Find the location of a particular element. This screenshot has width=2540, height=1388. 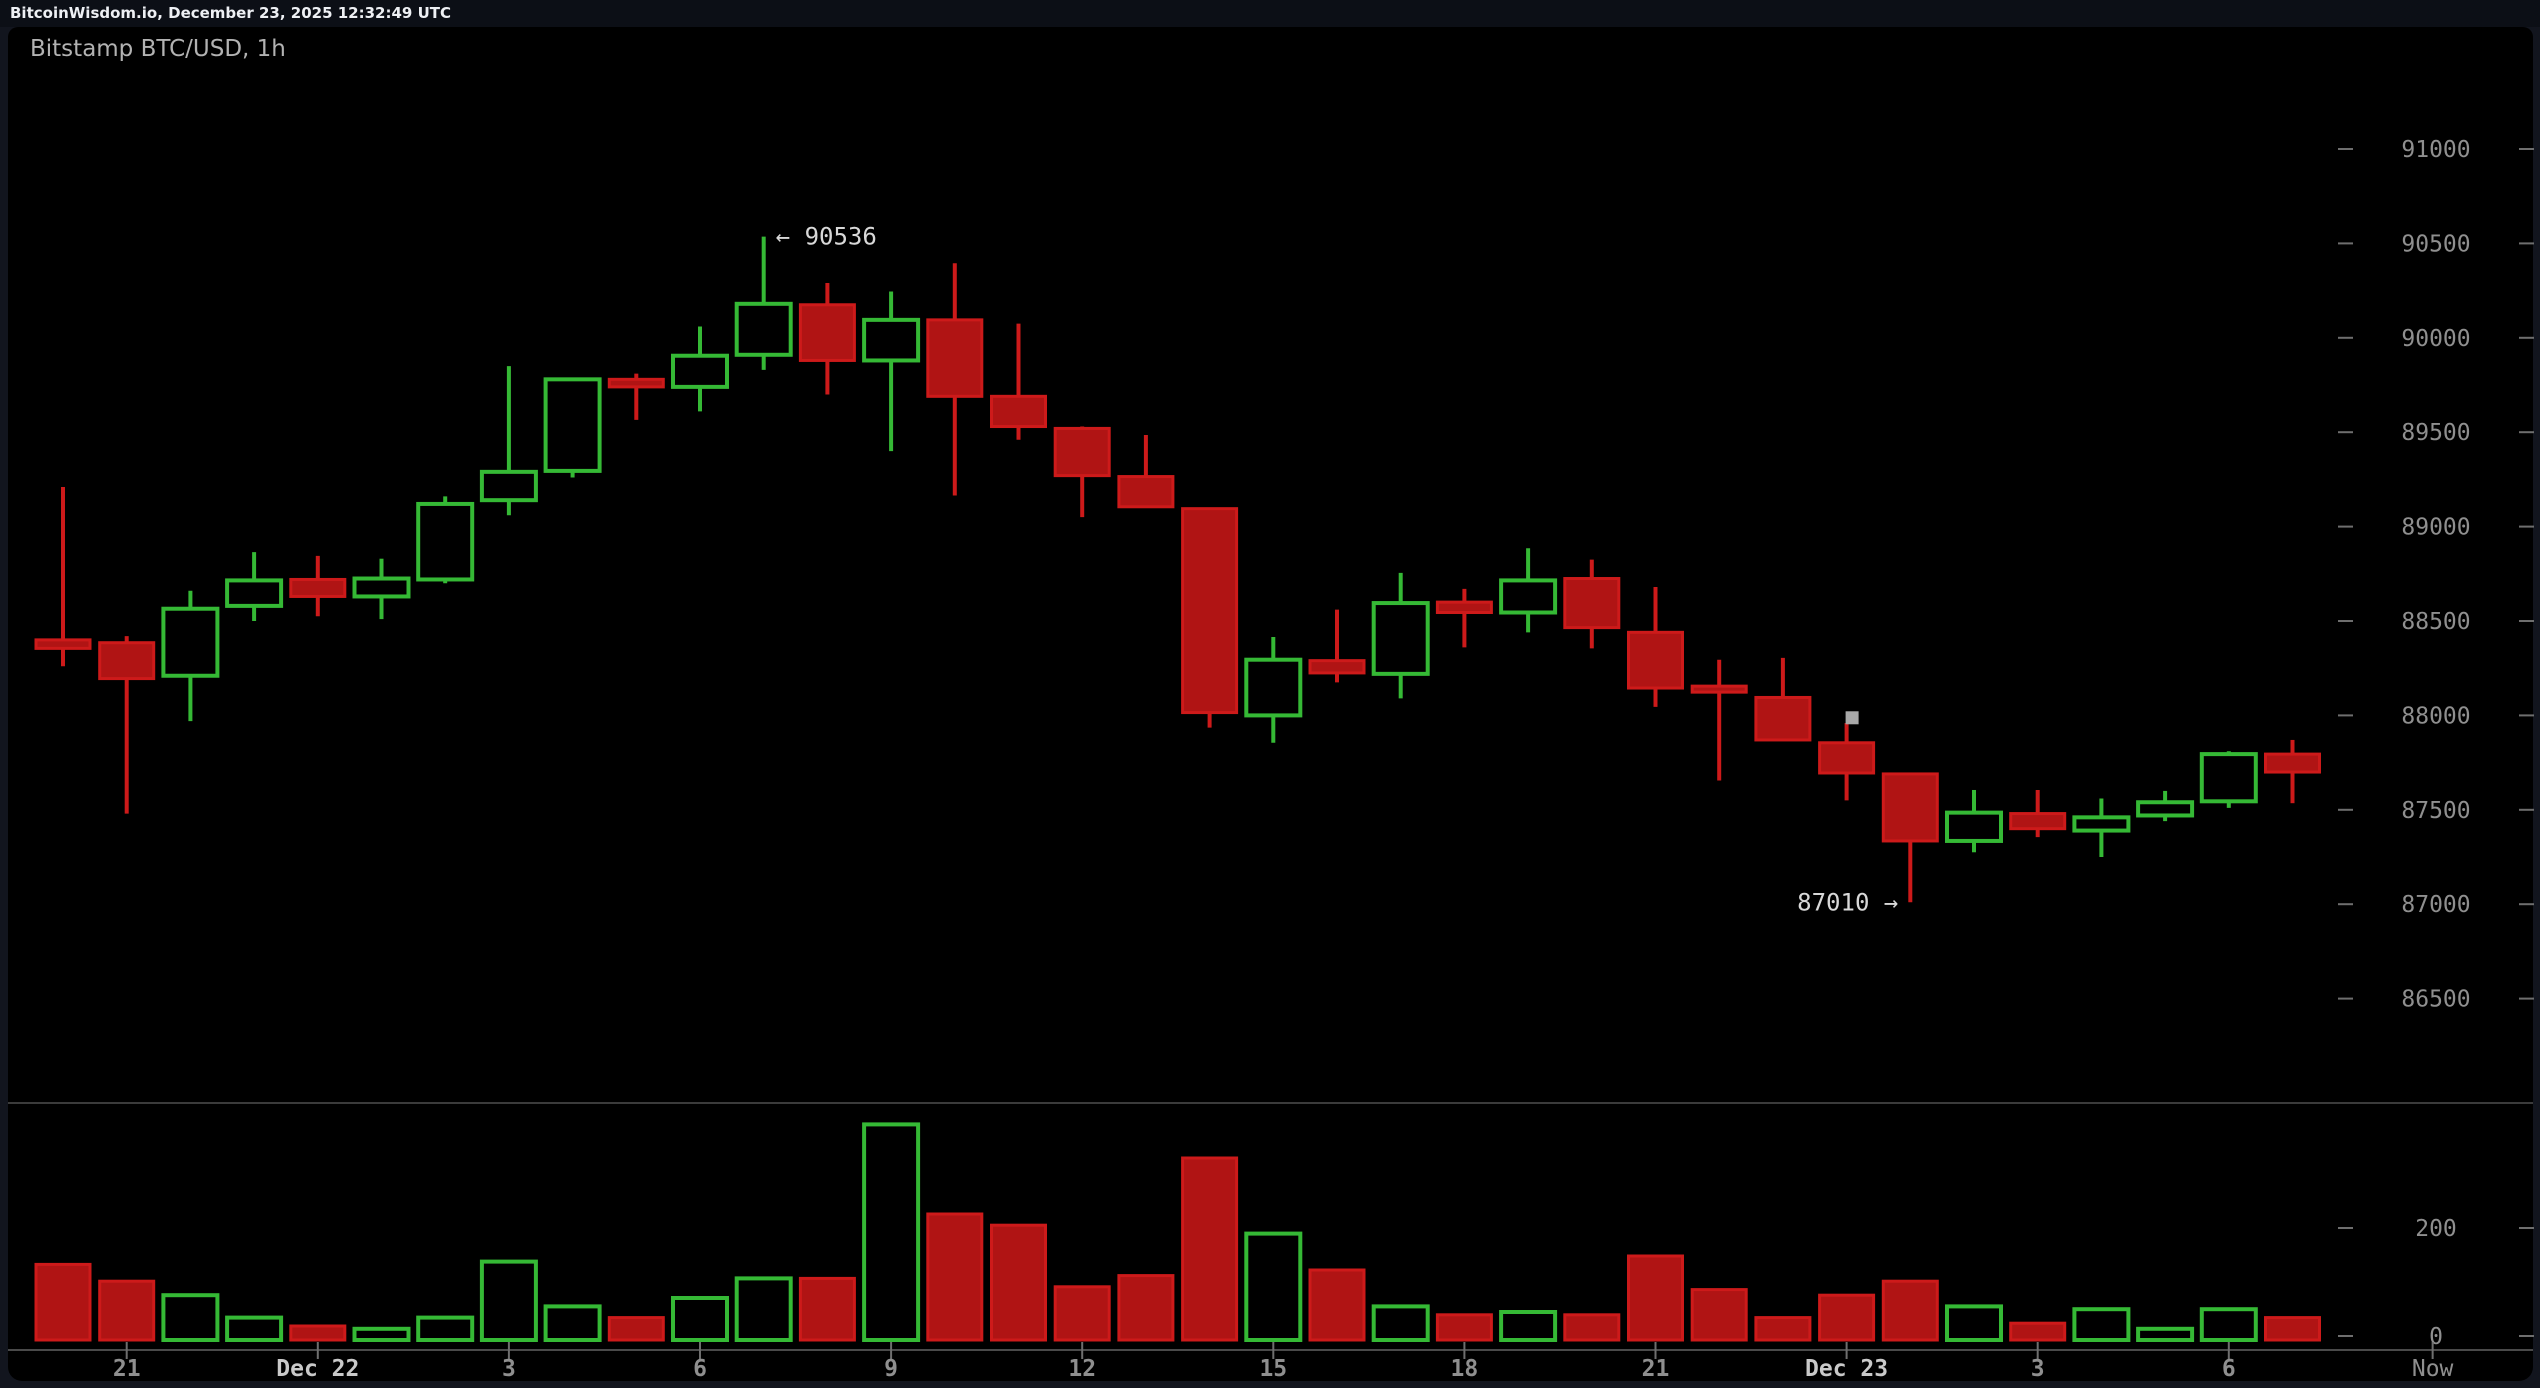

price-tick-label: 88500 is located at coordinates (2435, 622).